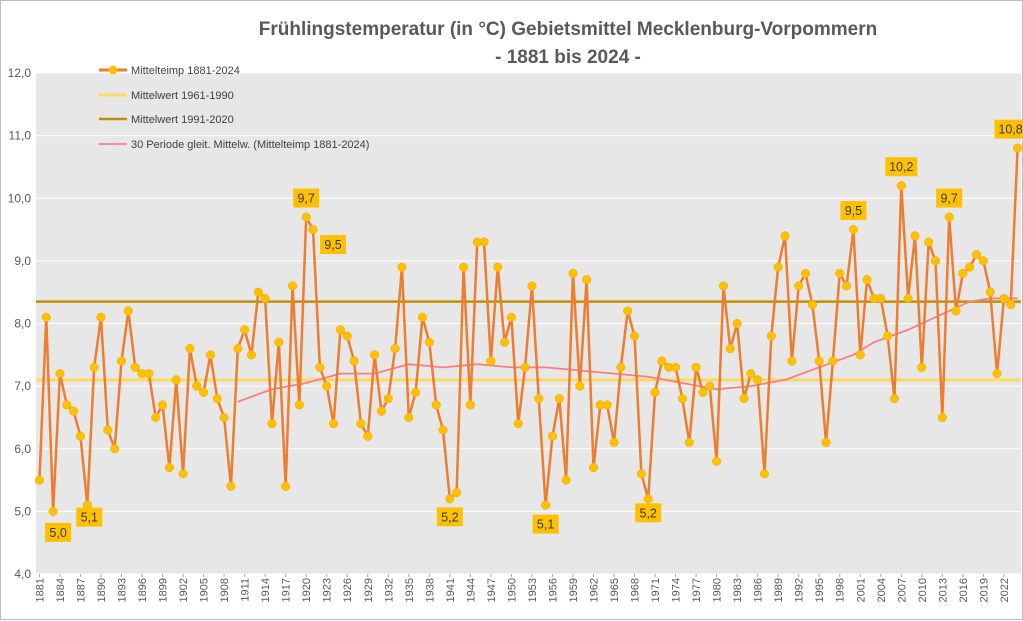 The height and width of the screenshot is (621, 1023). What do you see at coordinates (40, 590) in the screenshot?
I see `x-tick-label: 1881` at bounding box center [40, 590].